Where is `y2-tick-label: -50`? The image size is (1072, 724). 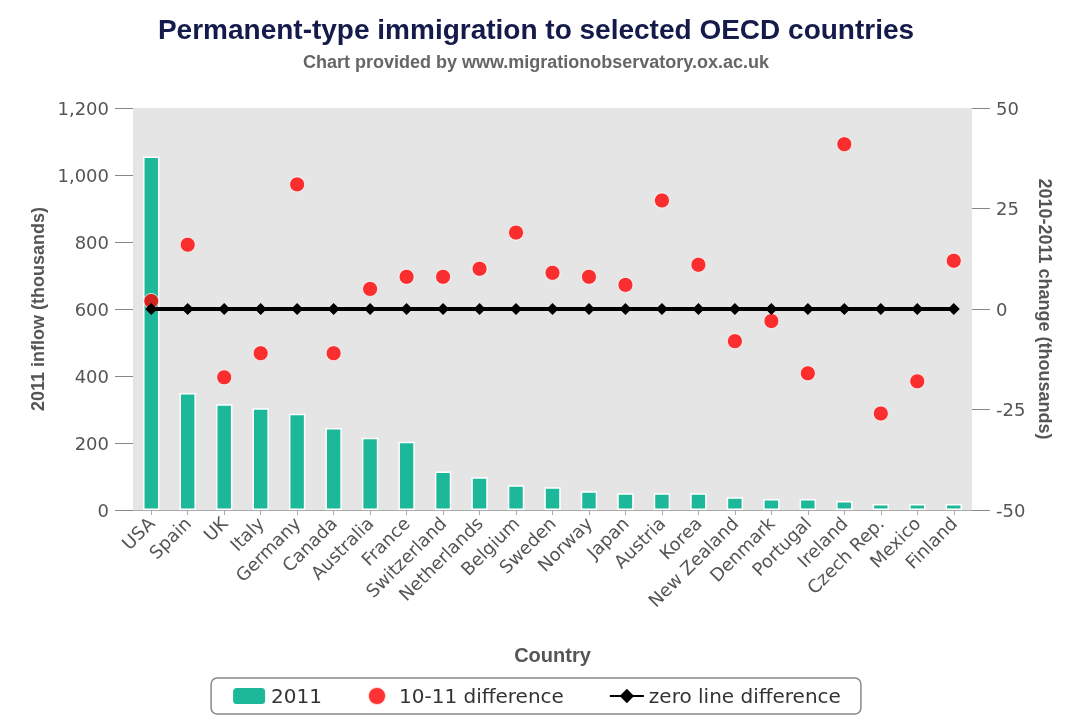 y2-tick-label: -50 is located at coordinates (1011, 510).